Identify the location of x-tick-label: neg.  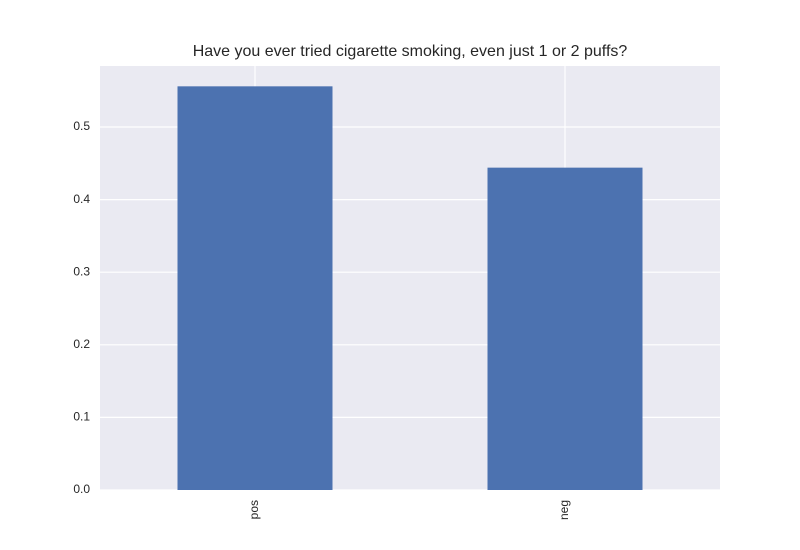
(564, 510).